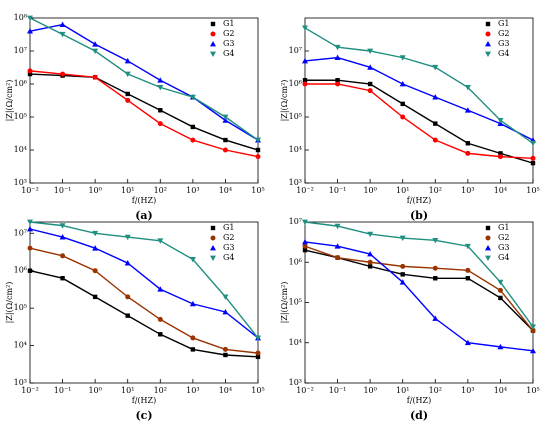 The image size is (550, 430). What do you see at coordinates (228, 247) in the screenshot?
I see `legend-label: G3` at bounding box center [228, 247].